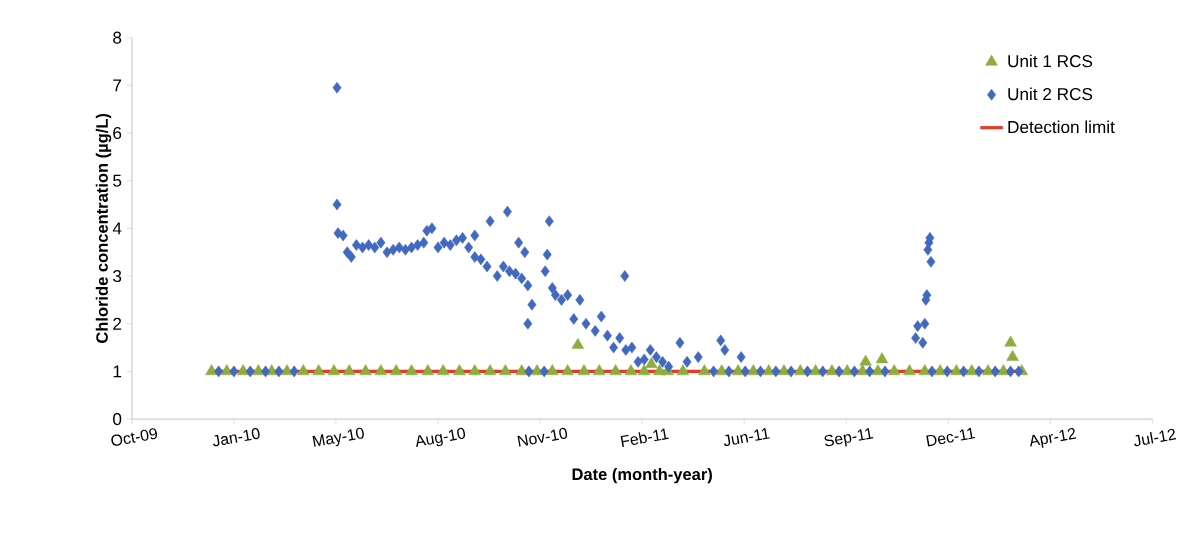  Describe the element at coordinates (951, 437) in the screenshot. I see `x-tick-label: Dec-11` at that location.